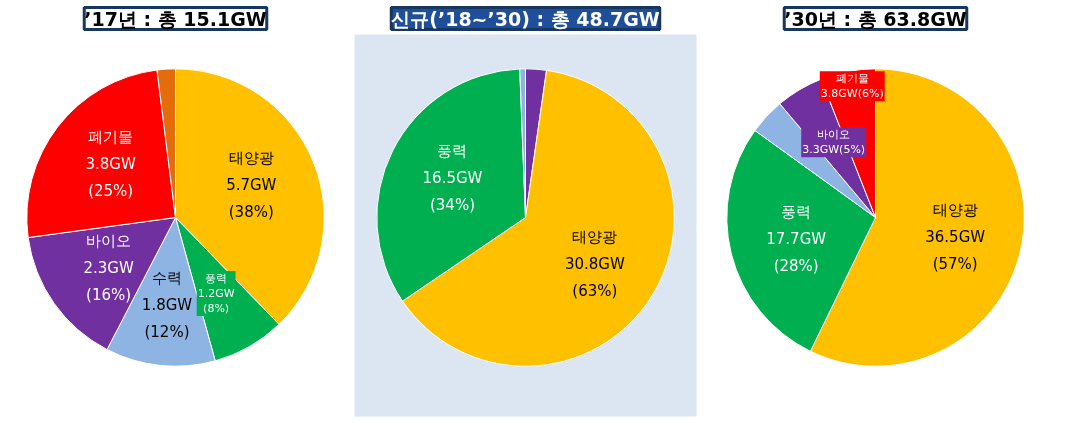 This screenshot has height=426, width=1066. Describe the element at coordinates (110, 178) in the screenshot. I see `data-label: 3.8GW (25%)` at that location.